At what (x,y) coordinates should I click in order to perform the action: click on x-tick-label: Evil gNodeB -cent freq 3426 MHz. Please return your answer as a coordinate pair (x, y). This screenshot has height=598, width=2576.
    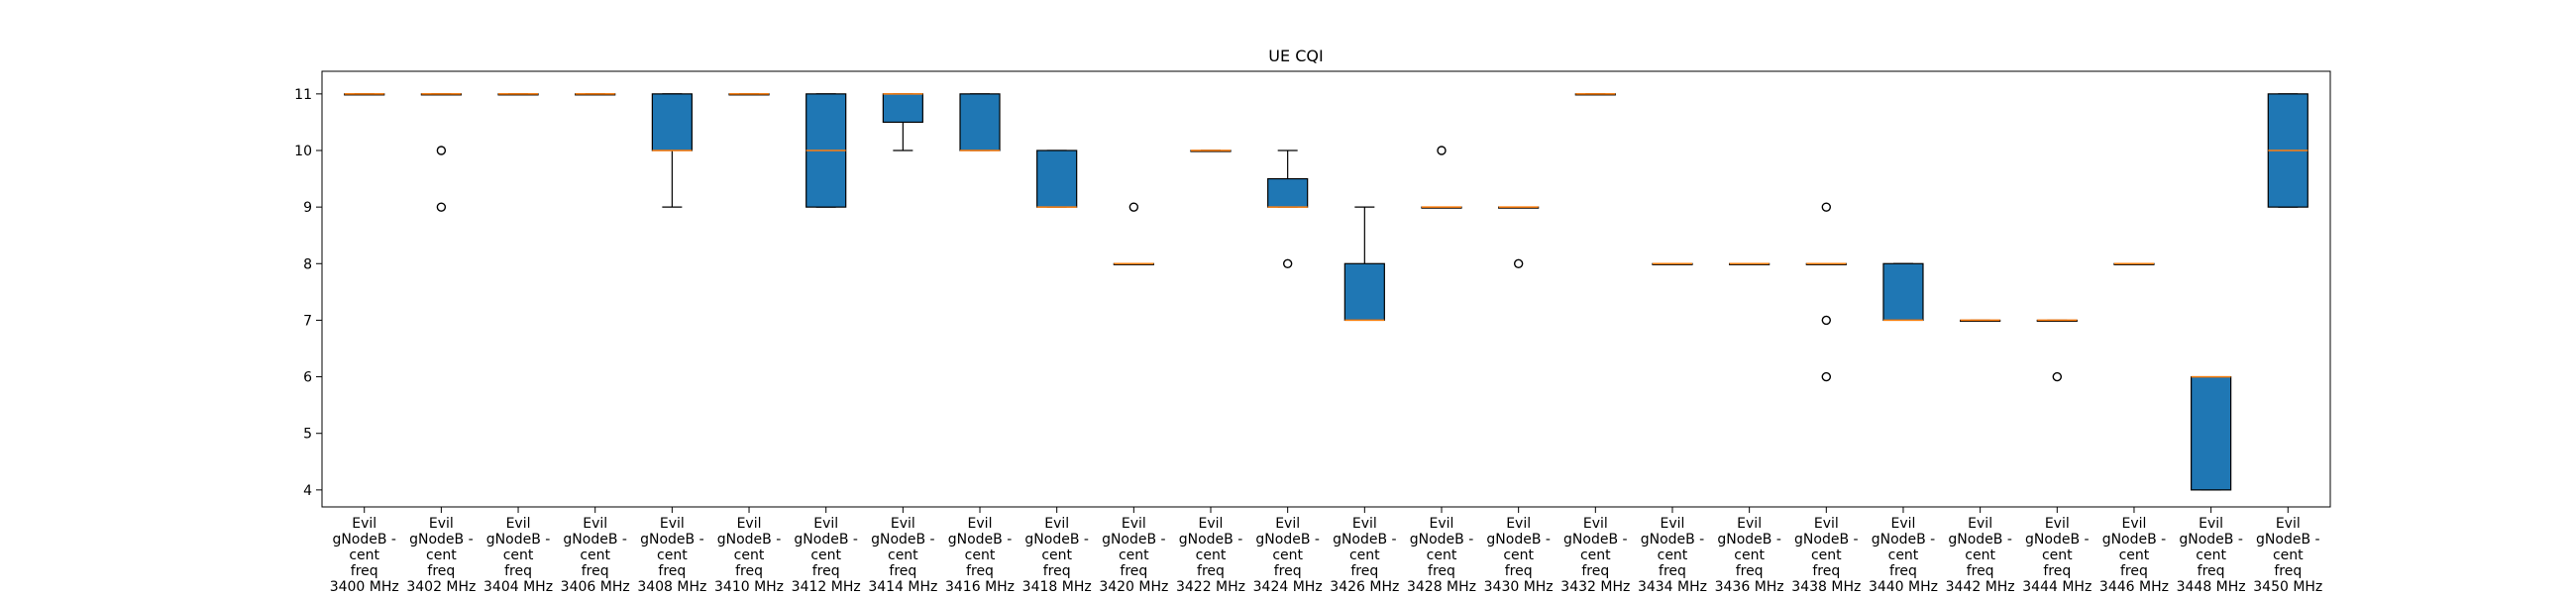
    Looking at the image, I should click on (1364, 555).